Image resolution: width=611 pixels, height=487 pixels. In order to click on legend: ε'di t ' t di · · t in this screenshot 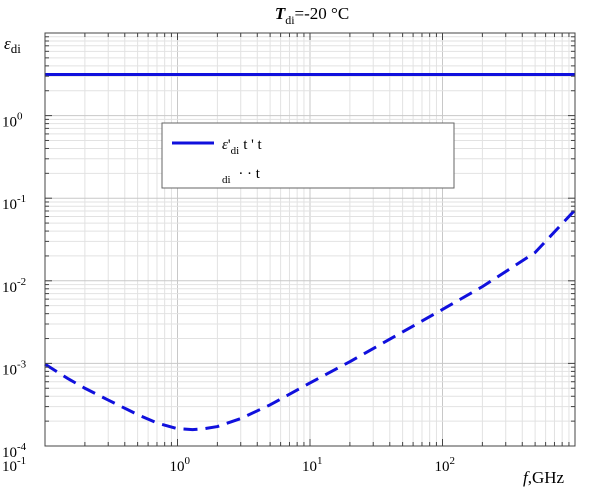, I will do `click(308, 155)`.